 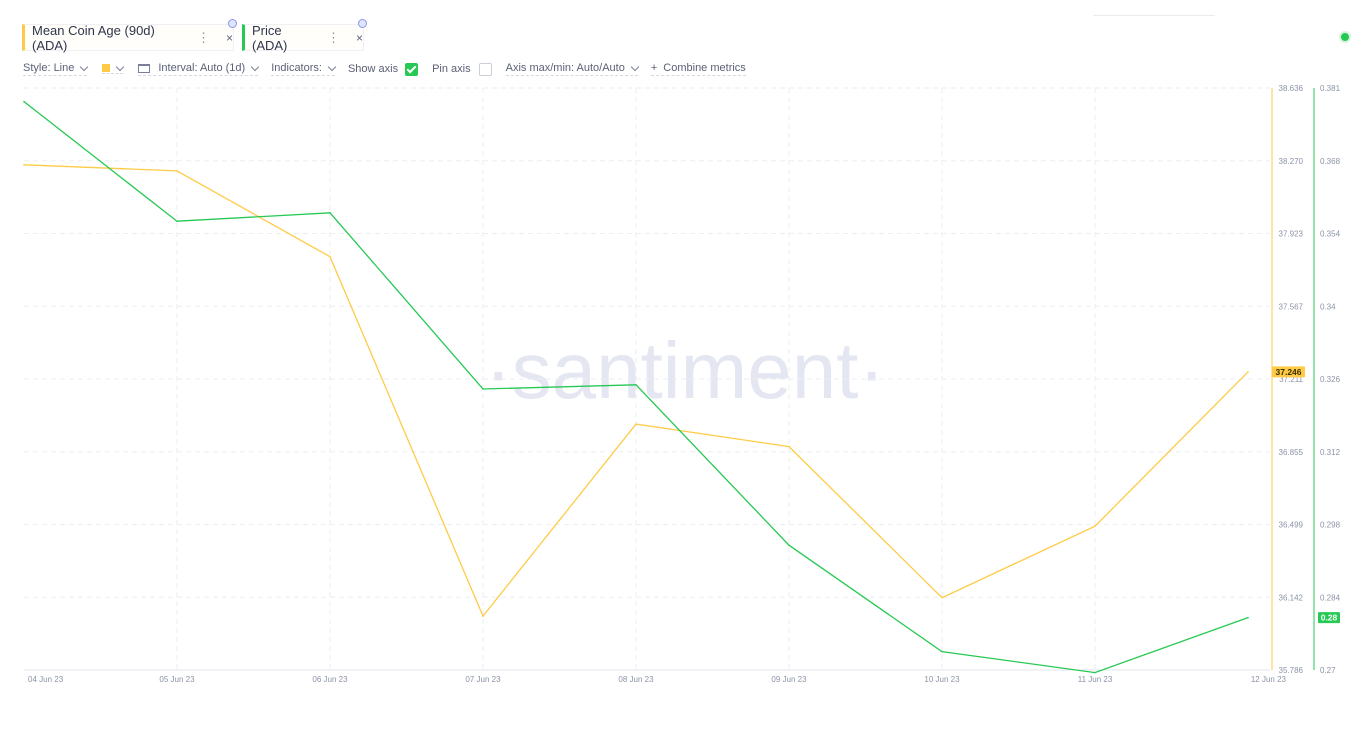 I want to click on x-tick-label: 12 Jun 23, so click(x=1269, y=679).